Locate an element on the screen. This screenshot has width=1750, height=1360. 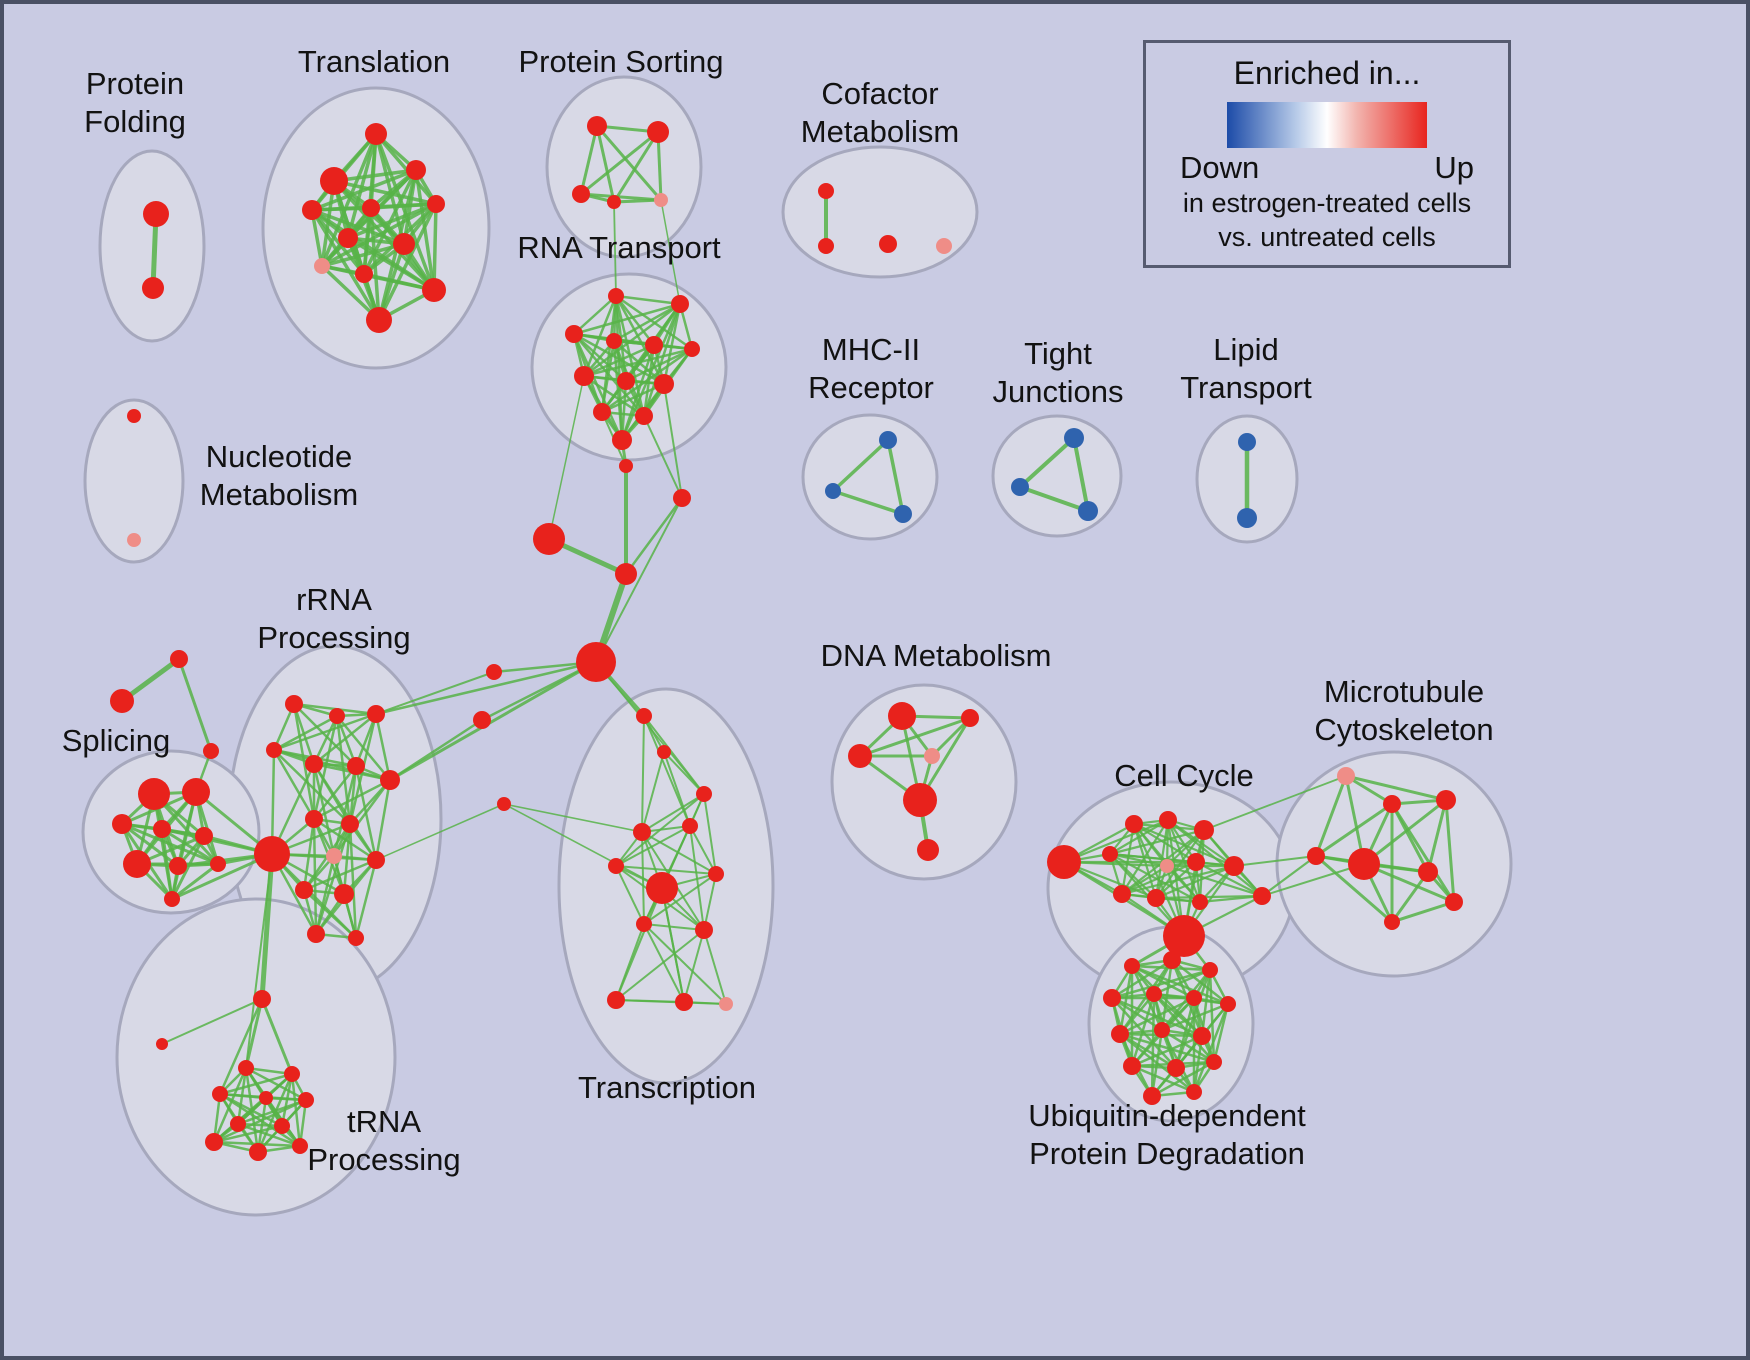
geneset-node-pf2 is located at coordinates (153, 288).